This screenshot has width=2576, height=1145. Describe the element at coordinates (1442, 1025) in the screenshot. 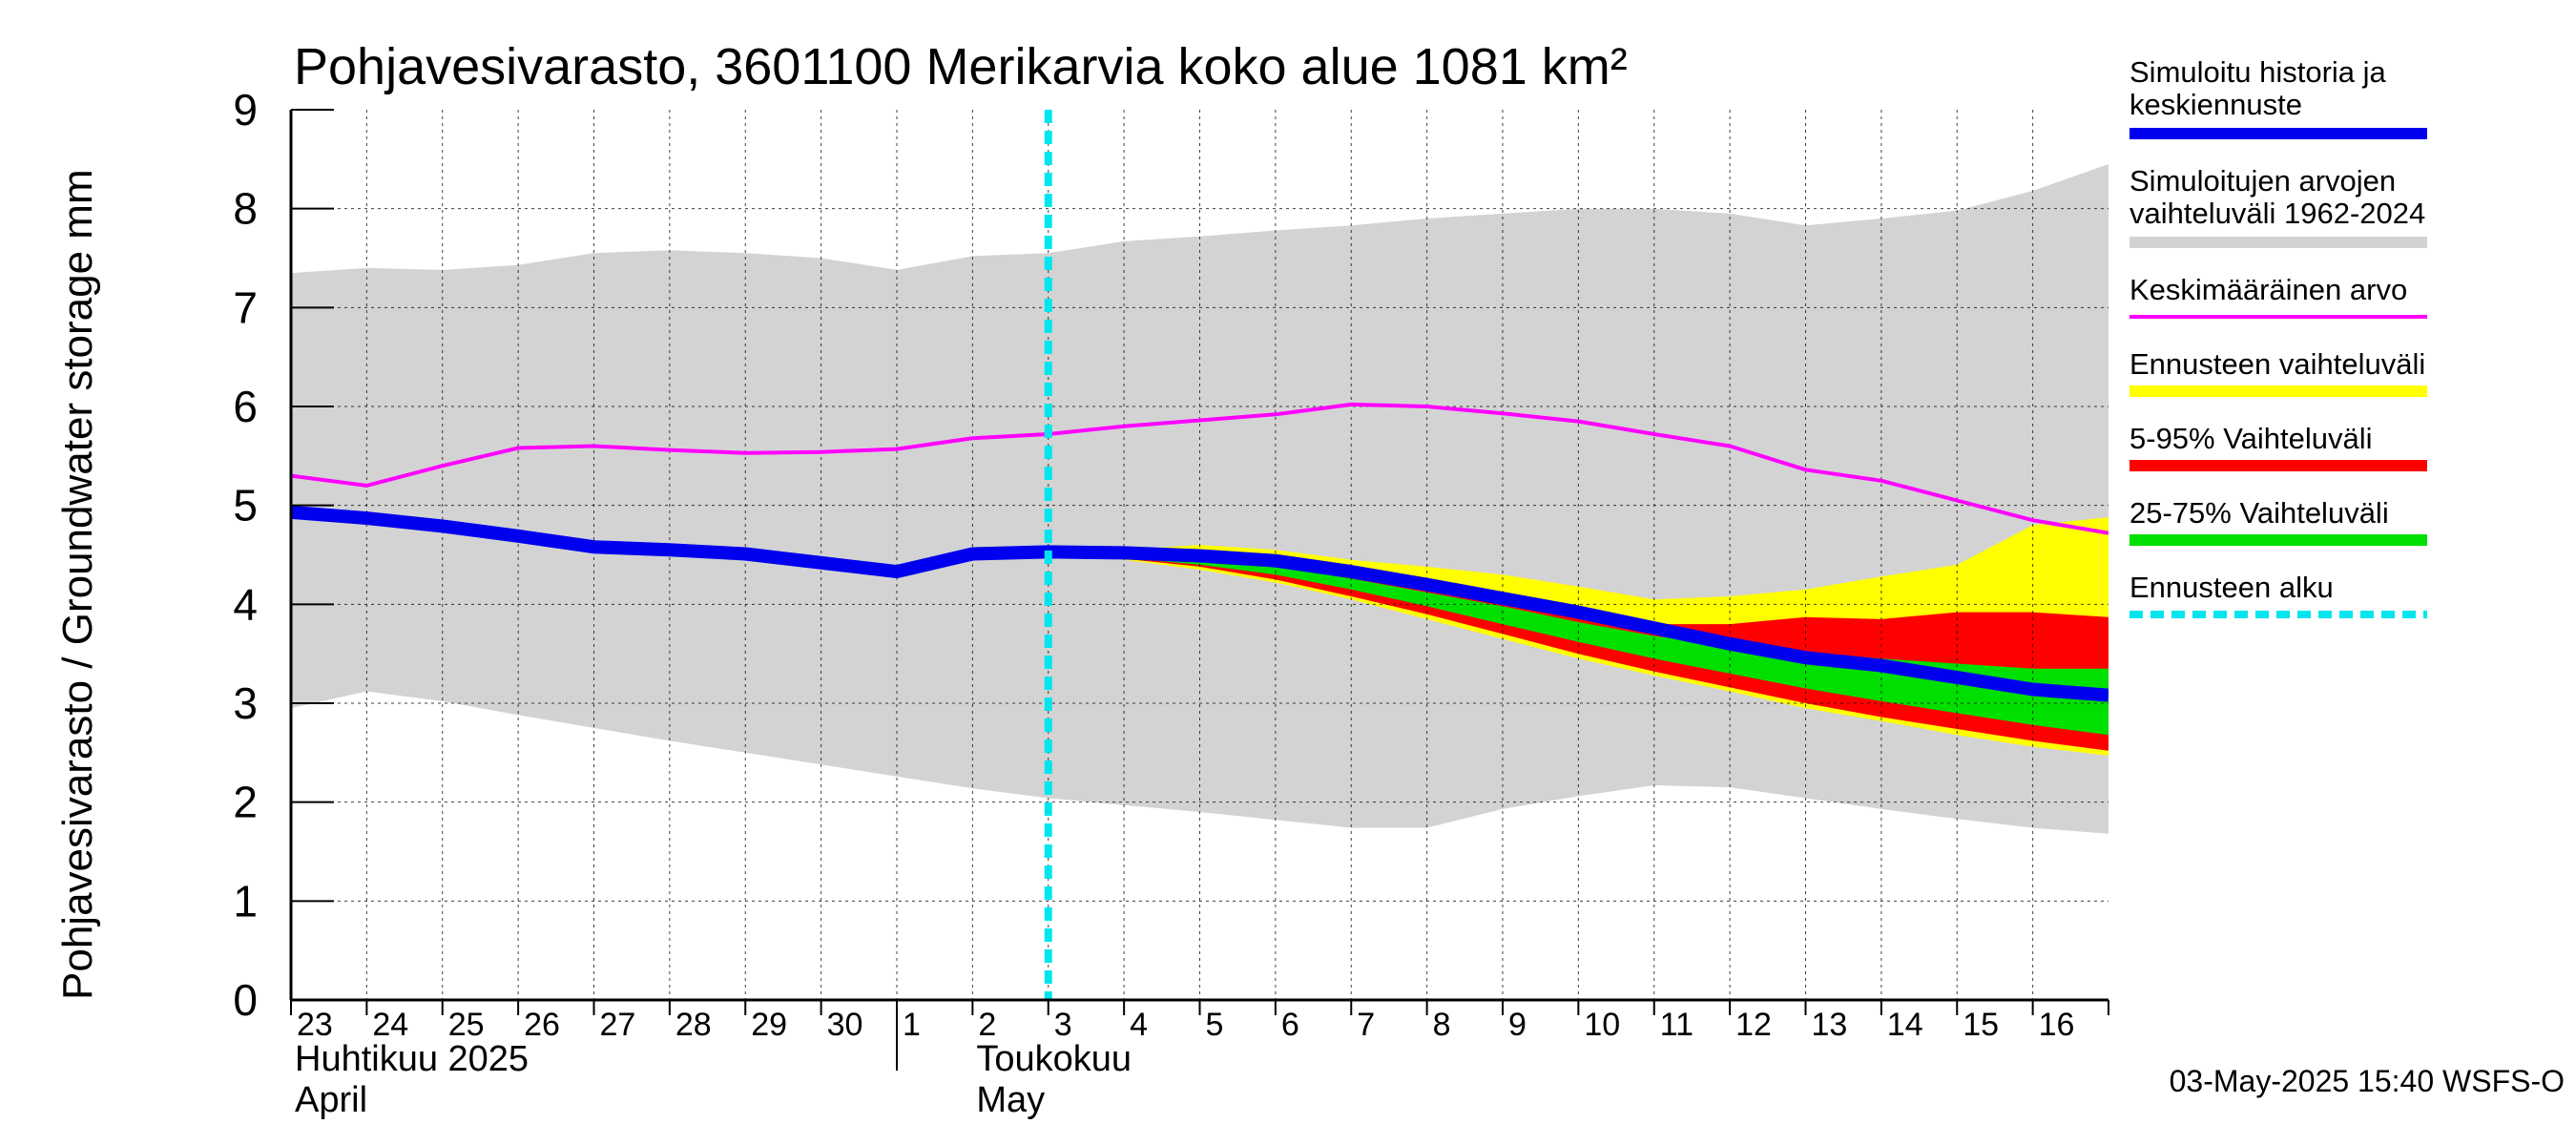

I see `x-tick-label: 8` at that location.